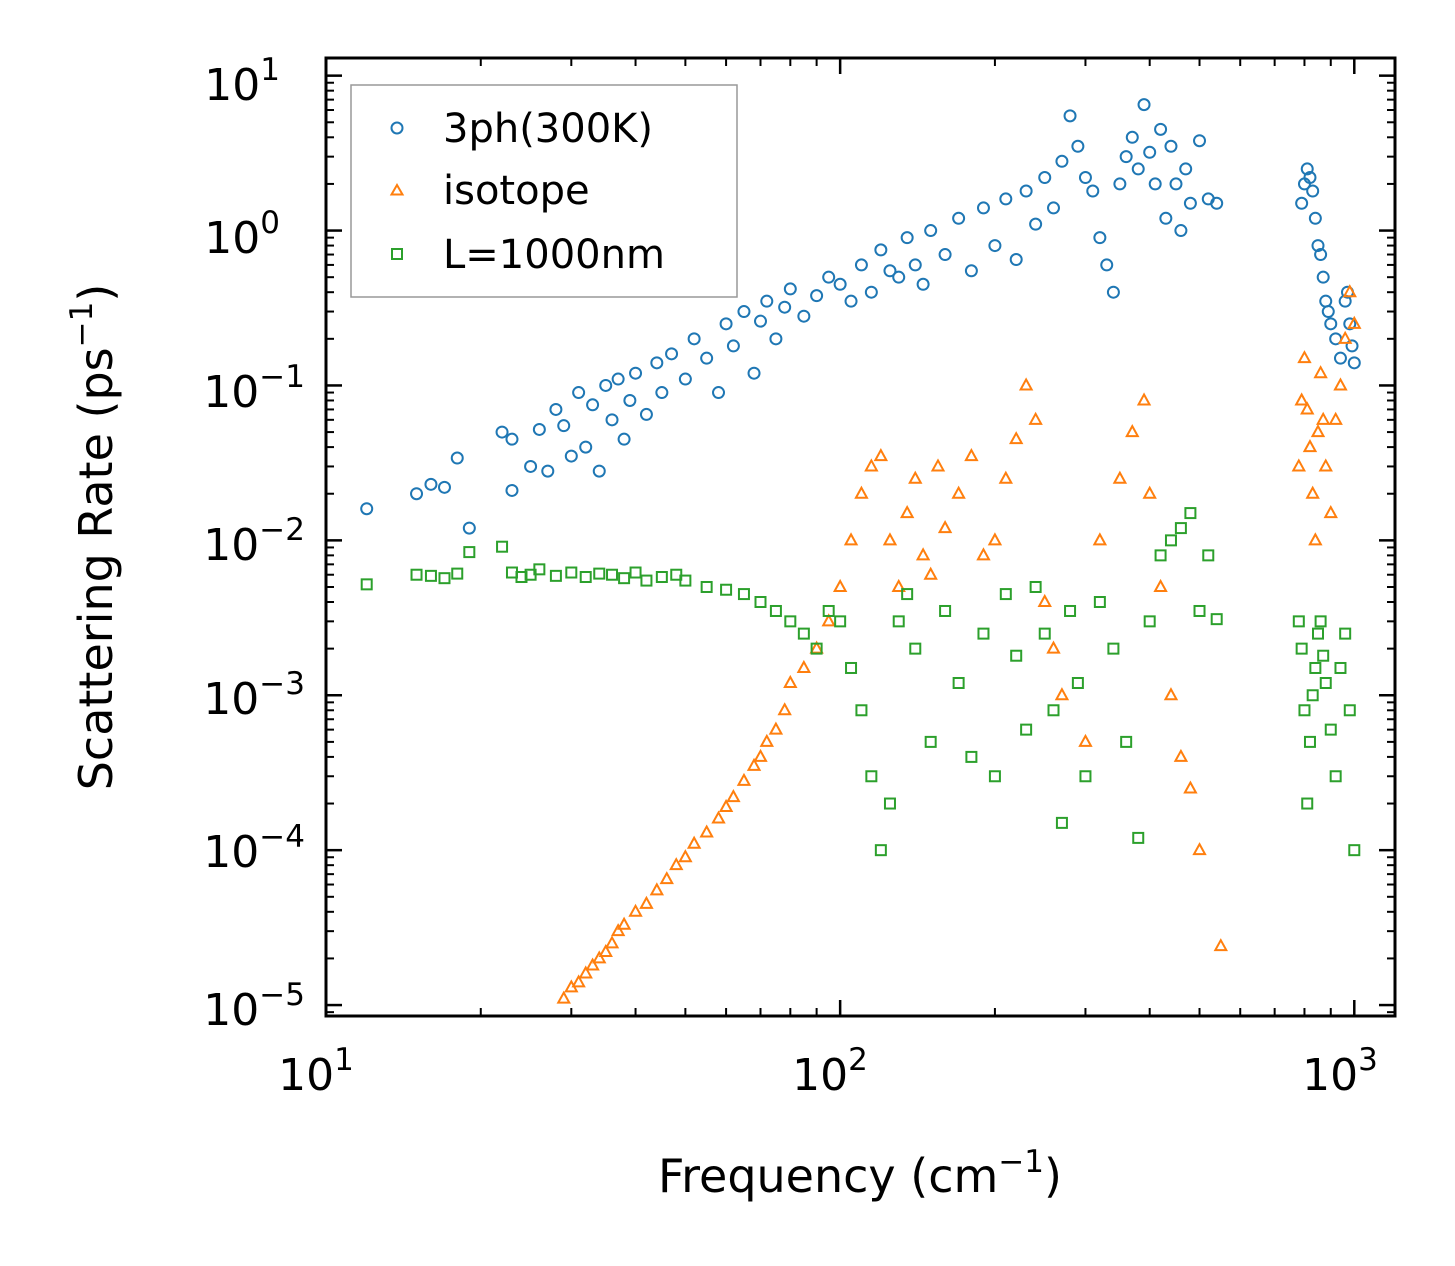  Describe the element at coordinates (242, 234) in the screenshot. I see `y-tick-label-1e0: 10⁰` at that location.